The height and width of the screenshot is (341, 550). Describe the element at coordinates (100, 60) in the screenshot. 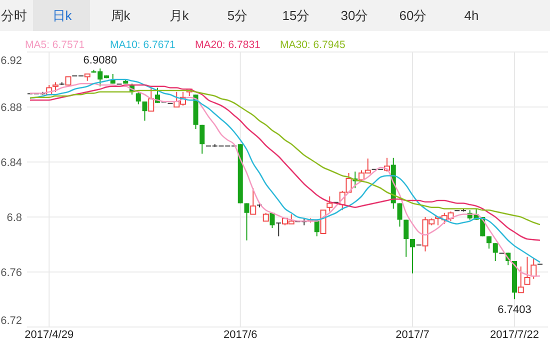

I see `annotation: 6.9080` at that location.